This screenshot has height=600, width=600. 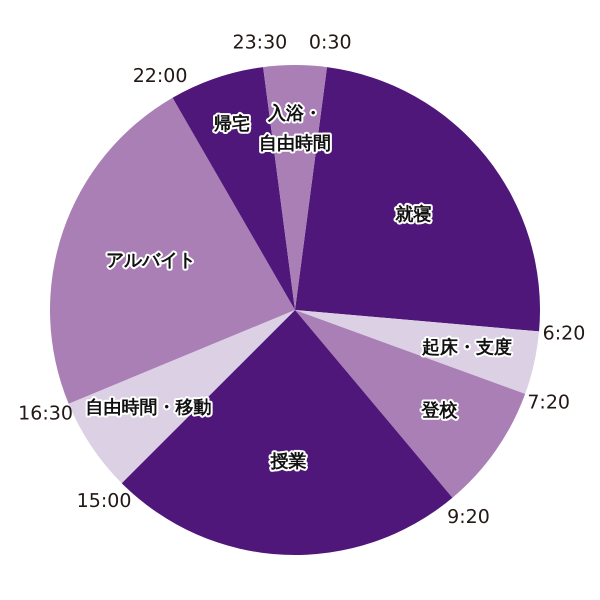 What do you see at coordinates (439, 411) in the screenshot?
I see `slice-label: 登校` at bounding box center [439, 411].